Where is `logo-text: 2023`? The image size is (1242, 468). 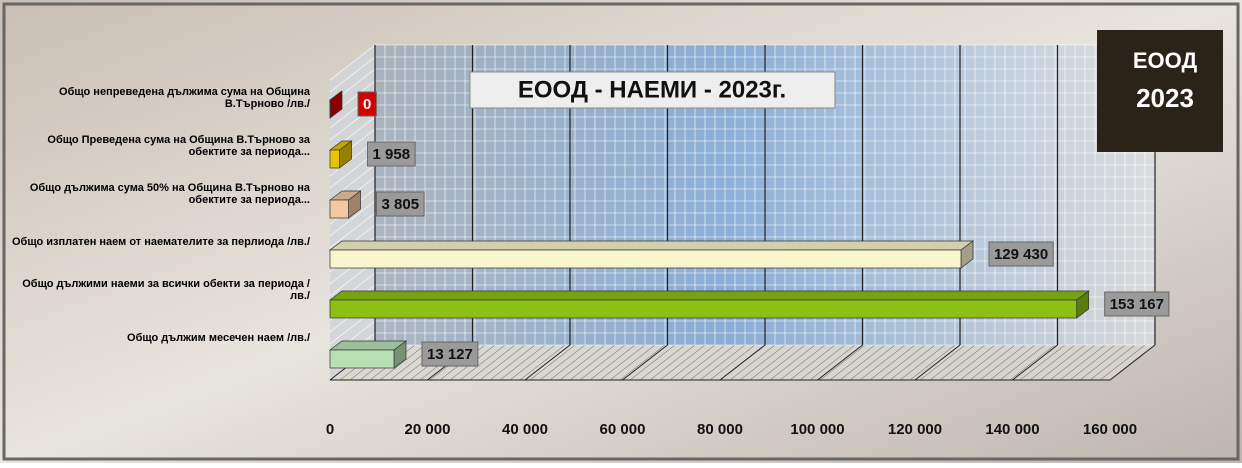 logo-text: 2023 is located at coordinates (1165, 98).